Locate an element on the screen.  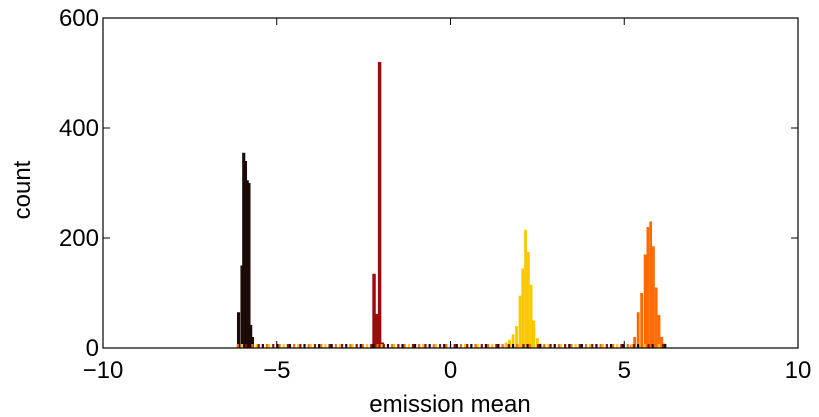
x-tick-label: 5 is located at coordinates (624, 370).